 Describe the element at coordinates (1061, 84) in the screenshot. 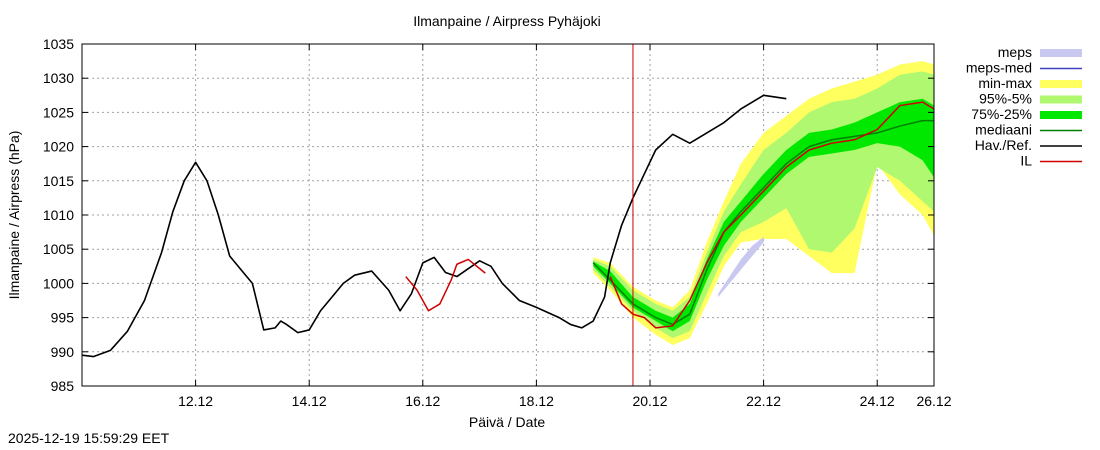

I see `legend-swatch-min_max` at that location.